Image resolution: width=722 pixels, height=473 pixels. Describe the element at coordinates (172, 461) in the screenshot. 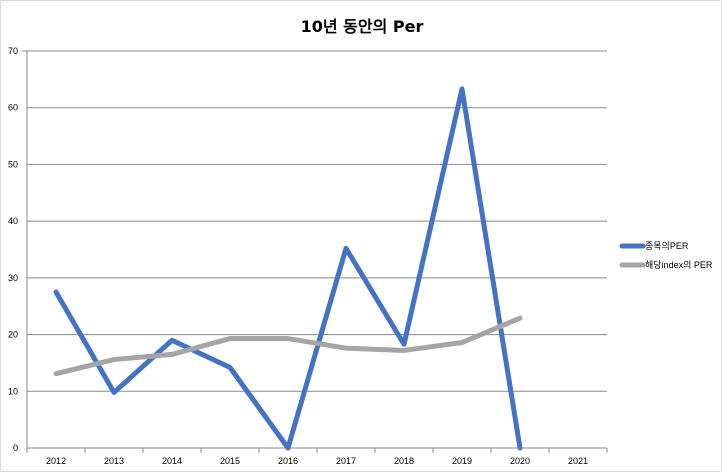

I see `x-tick-label: 2014` at that location.